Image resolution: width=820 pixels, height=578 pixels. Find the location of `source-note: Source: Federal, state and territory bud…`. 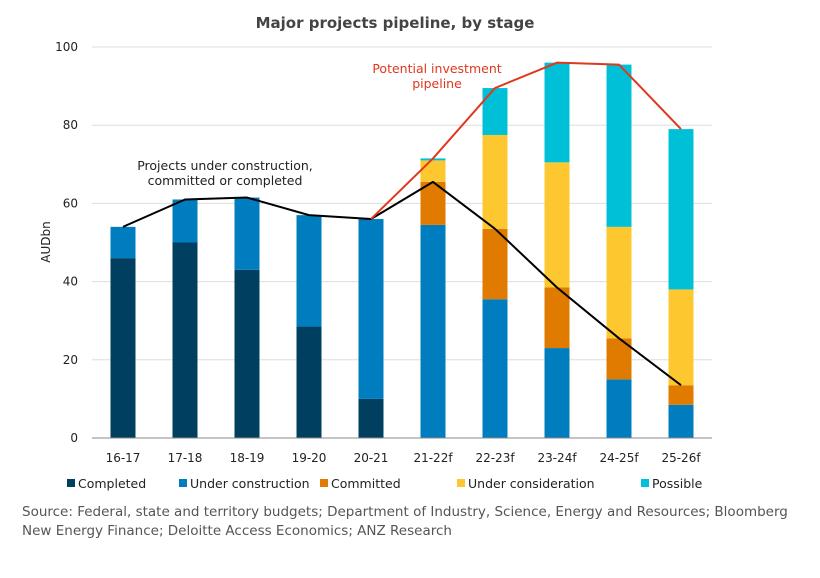

source-note: Source: Federal, state and territory bud… is located at coordinates (405, 521).